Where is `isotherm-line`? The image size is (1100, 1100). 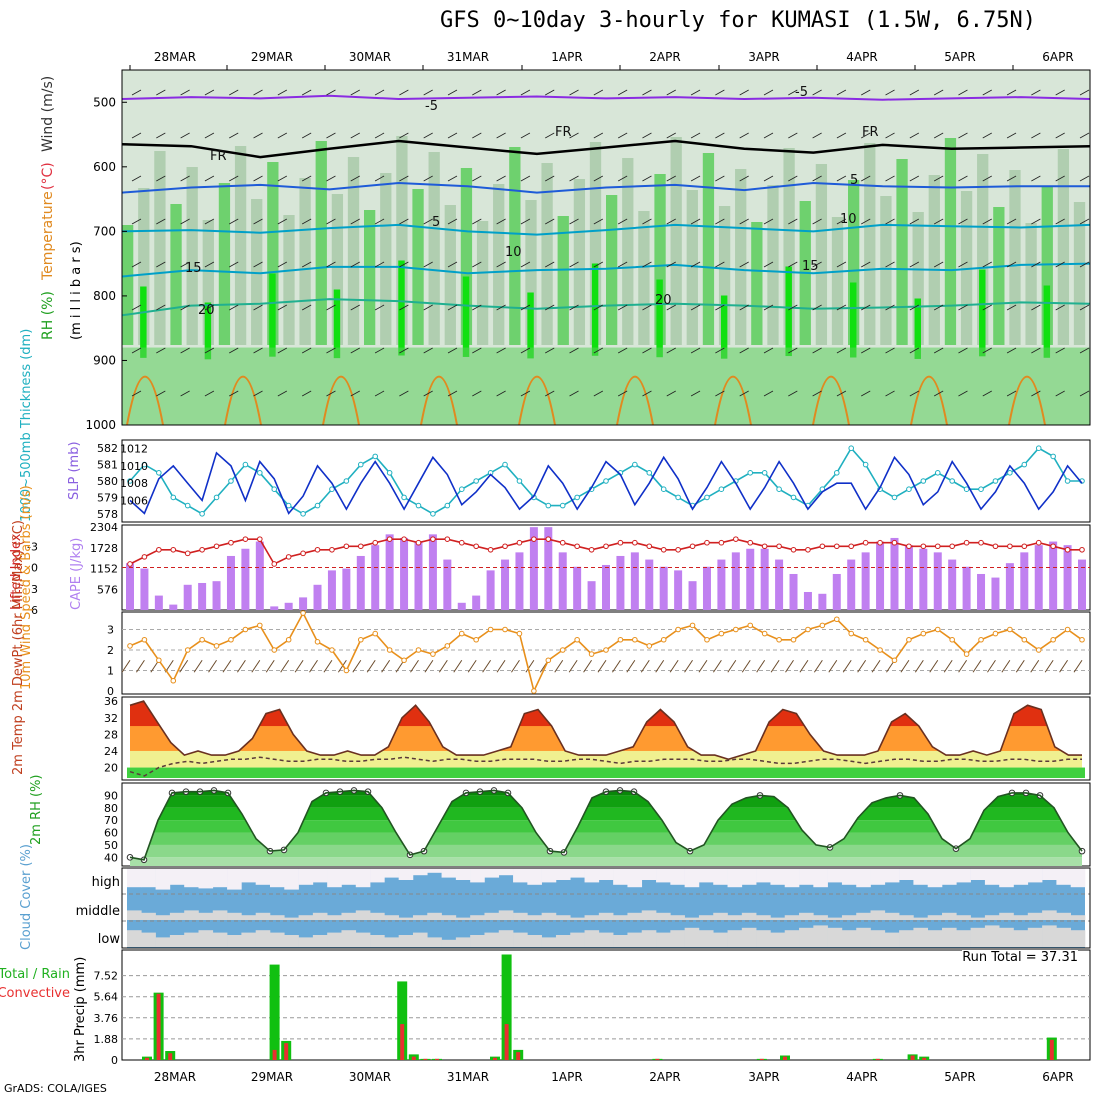
isotherm-line is located at coordinates (605, 187).